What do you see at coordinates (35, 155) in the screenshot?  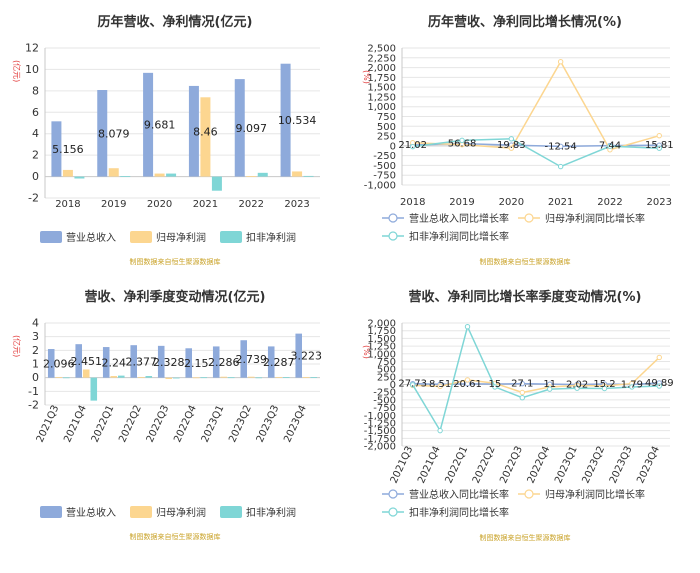 I see `y-tick-label: 2` at bounding box center [35, 155].